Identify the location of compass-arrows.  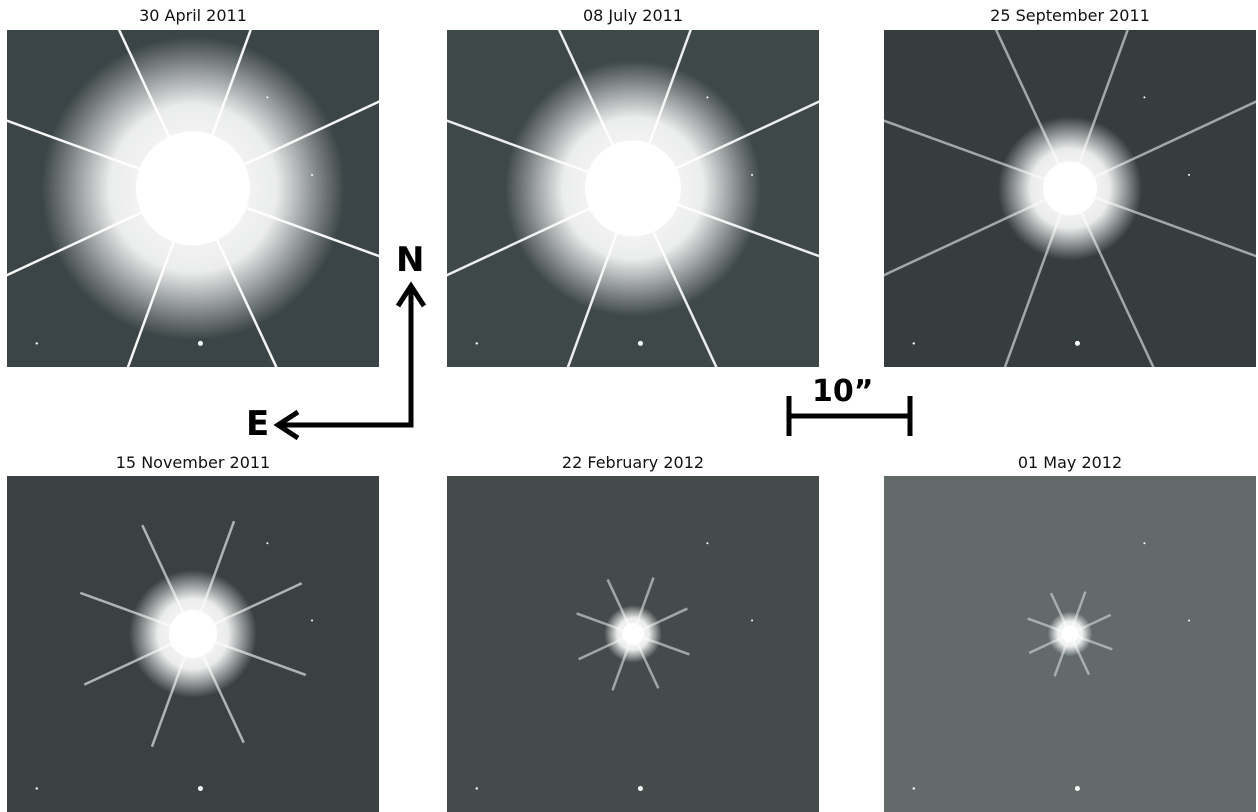
(340, 345).